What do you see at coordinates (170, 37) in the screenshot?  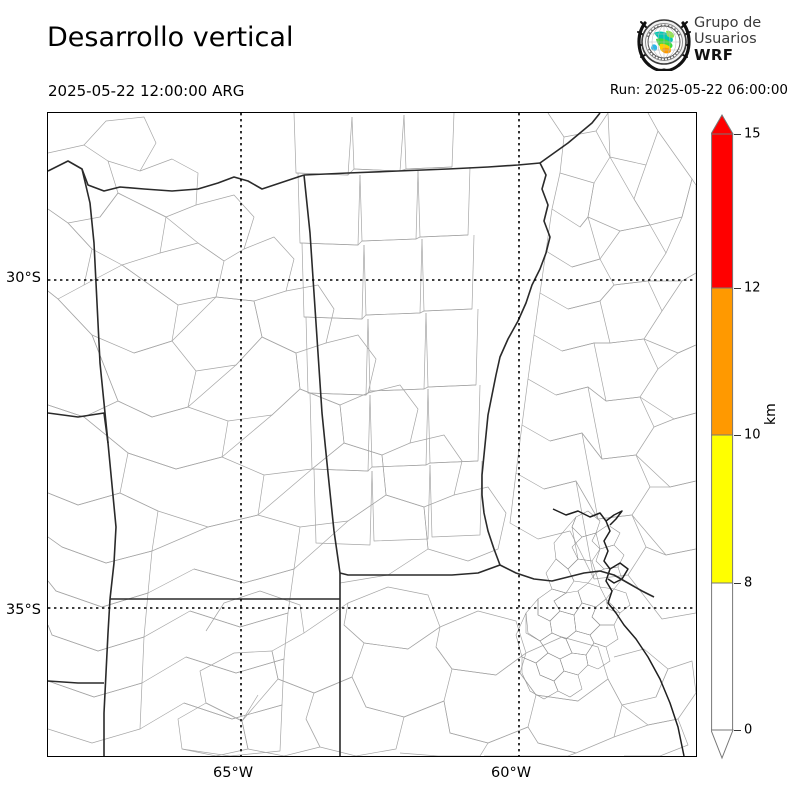 I see `page-title: Desarrollo vertical` at bounding box center [170, 37].